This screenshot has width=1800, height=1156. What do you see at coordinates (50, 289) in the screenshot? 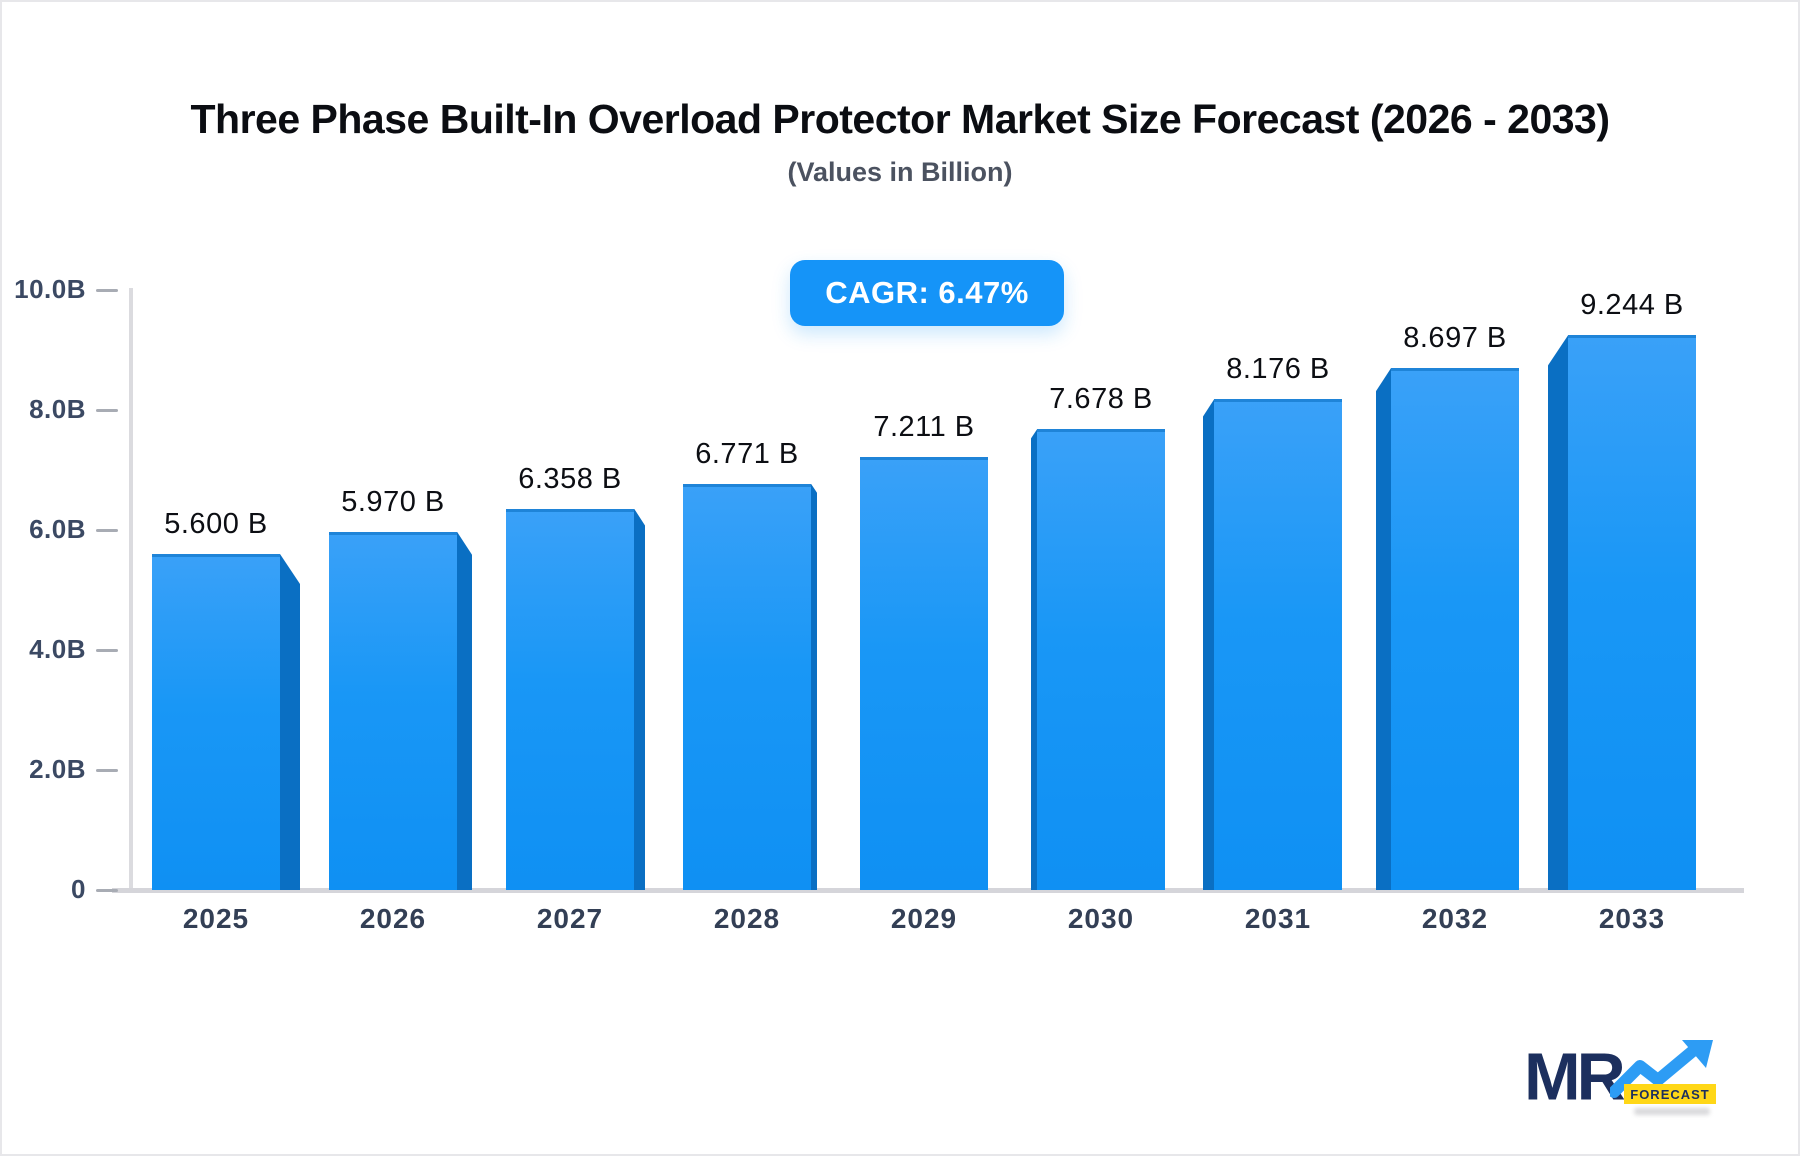
I see `y-axis-tick-label: 10.0B` at bounding box center [50, 289].